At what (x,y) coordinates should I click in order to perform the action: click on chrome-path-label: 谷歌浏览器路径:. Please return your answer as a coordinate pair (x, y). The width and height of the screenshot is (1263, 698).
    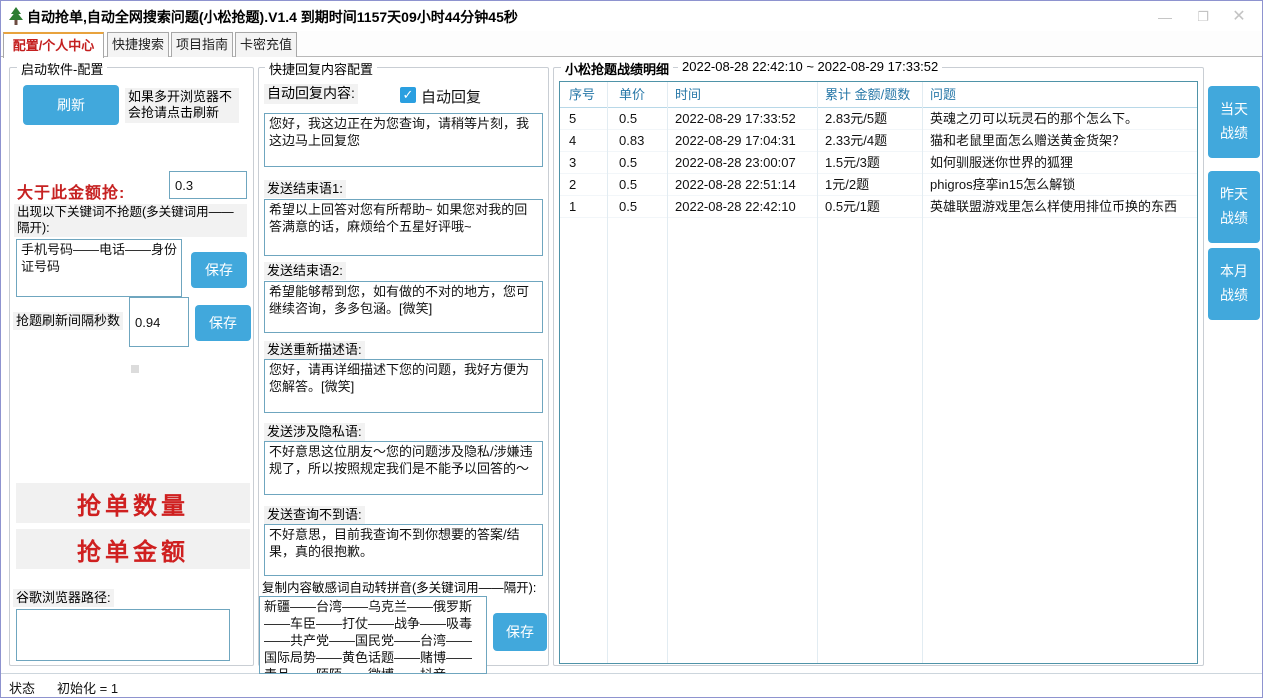
    Looking at the image, I should click on (63, 598).